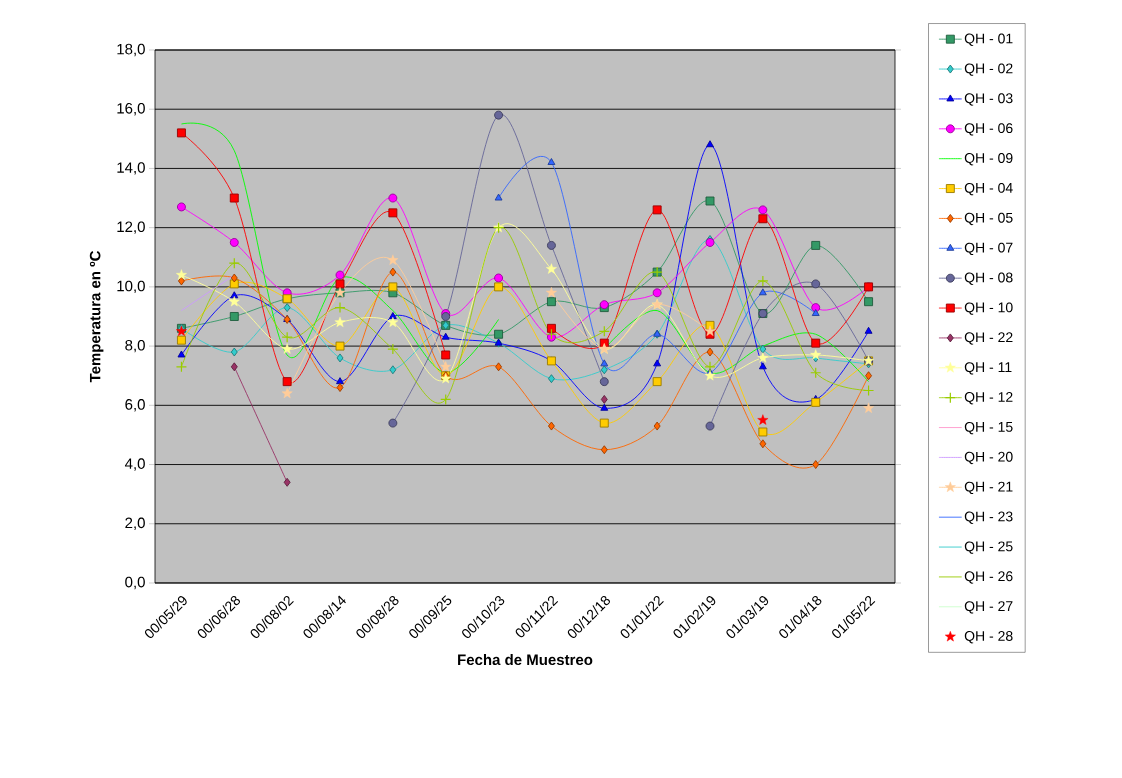  What do you see at coordinates (131, 109) in the screenshot?
I see `y-tick-label: 16,0` at bounding box center [131, 109].